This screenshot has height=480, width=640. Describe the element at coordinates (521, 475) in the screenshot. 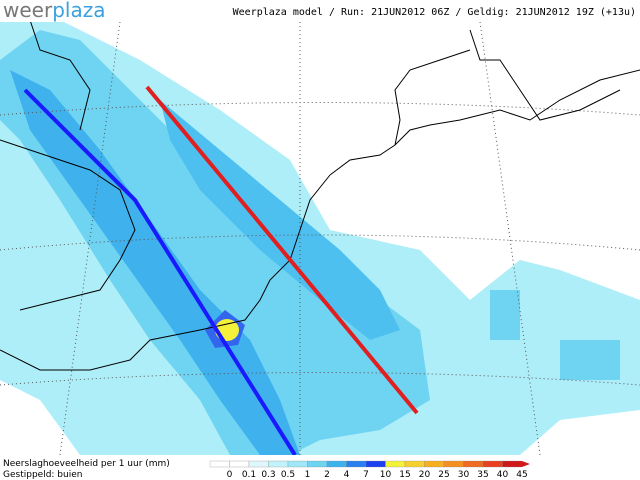

I see `scale-label: 45` at that location.